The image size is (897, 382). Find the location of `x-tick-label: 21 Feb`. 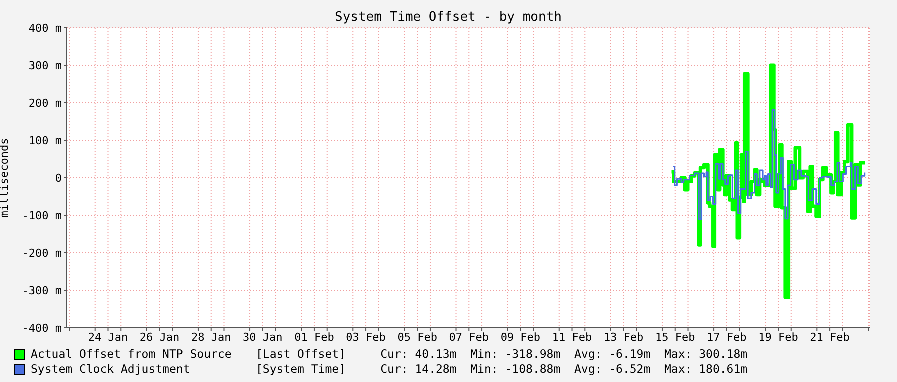

x-tick-label: 21 Feb is located at coordinates (830, 337).